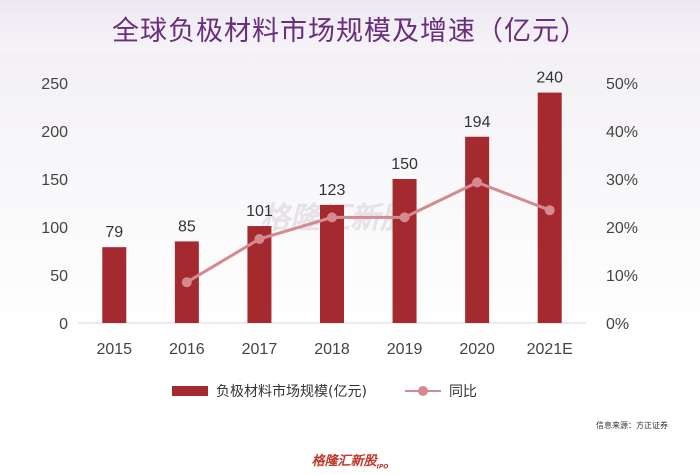 The height and width of the screenshot is (475, 700). Describe the element at coordinates (550, 349) in the screenshot. I see `x-tick-label: 2021E` at that location.